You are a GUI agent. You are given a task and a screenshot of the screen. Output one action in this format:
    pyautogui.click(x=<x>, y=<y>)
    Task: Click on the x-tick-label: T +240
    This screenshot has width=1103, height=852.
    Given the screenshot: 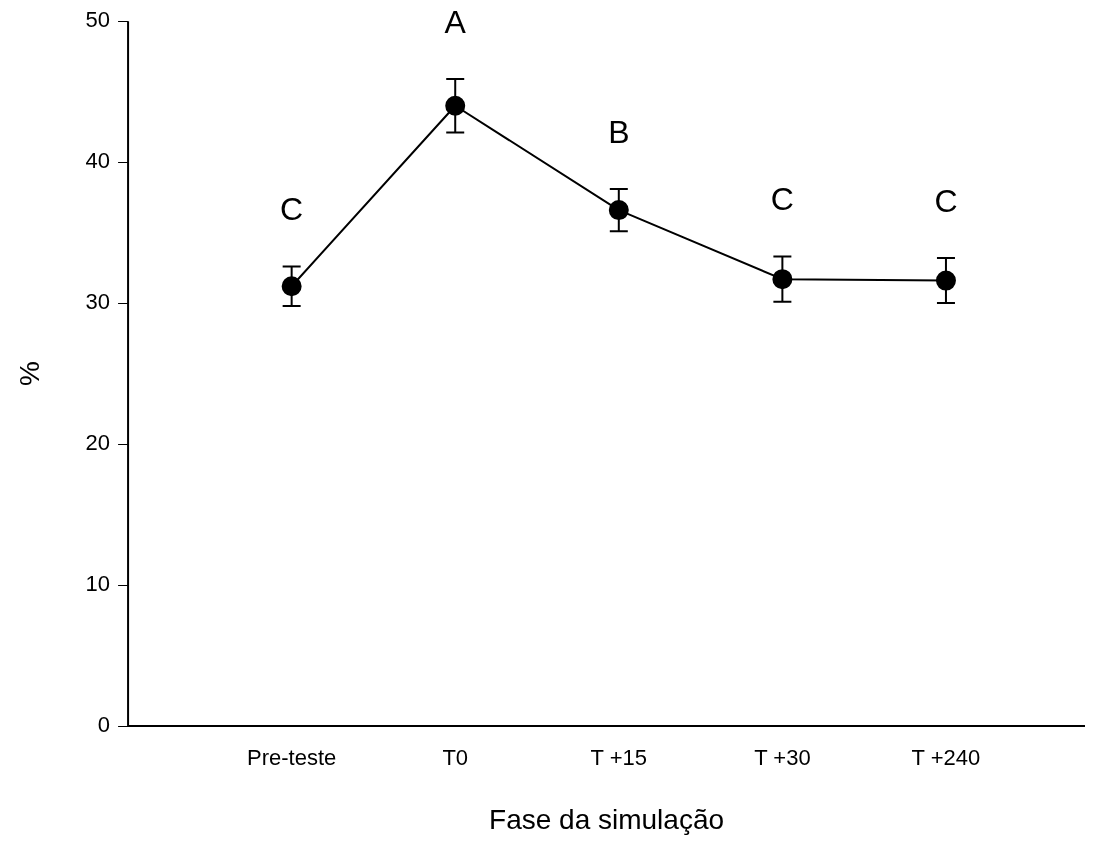 What is the action you would take?
    pyautogui.click(x=946, y=758)
    